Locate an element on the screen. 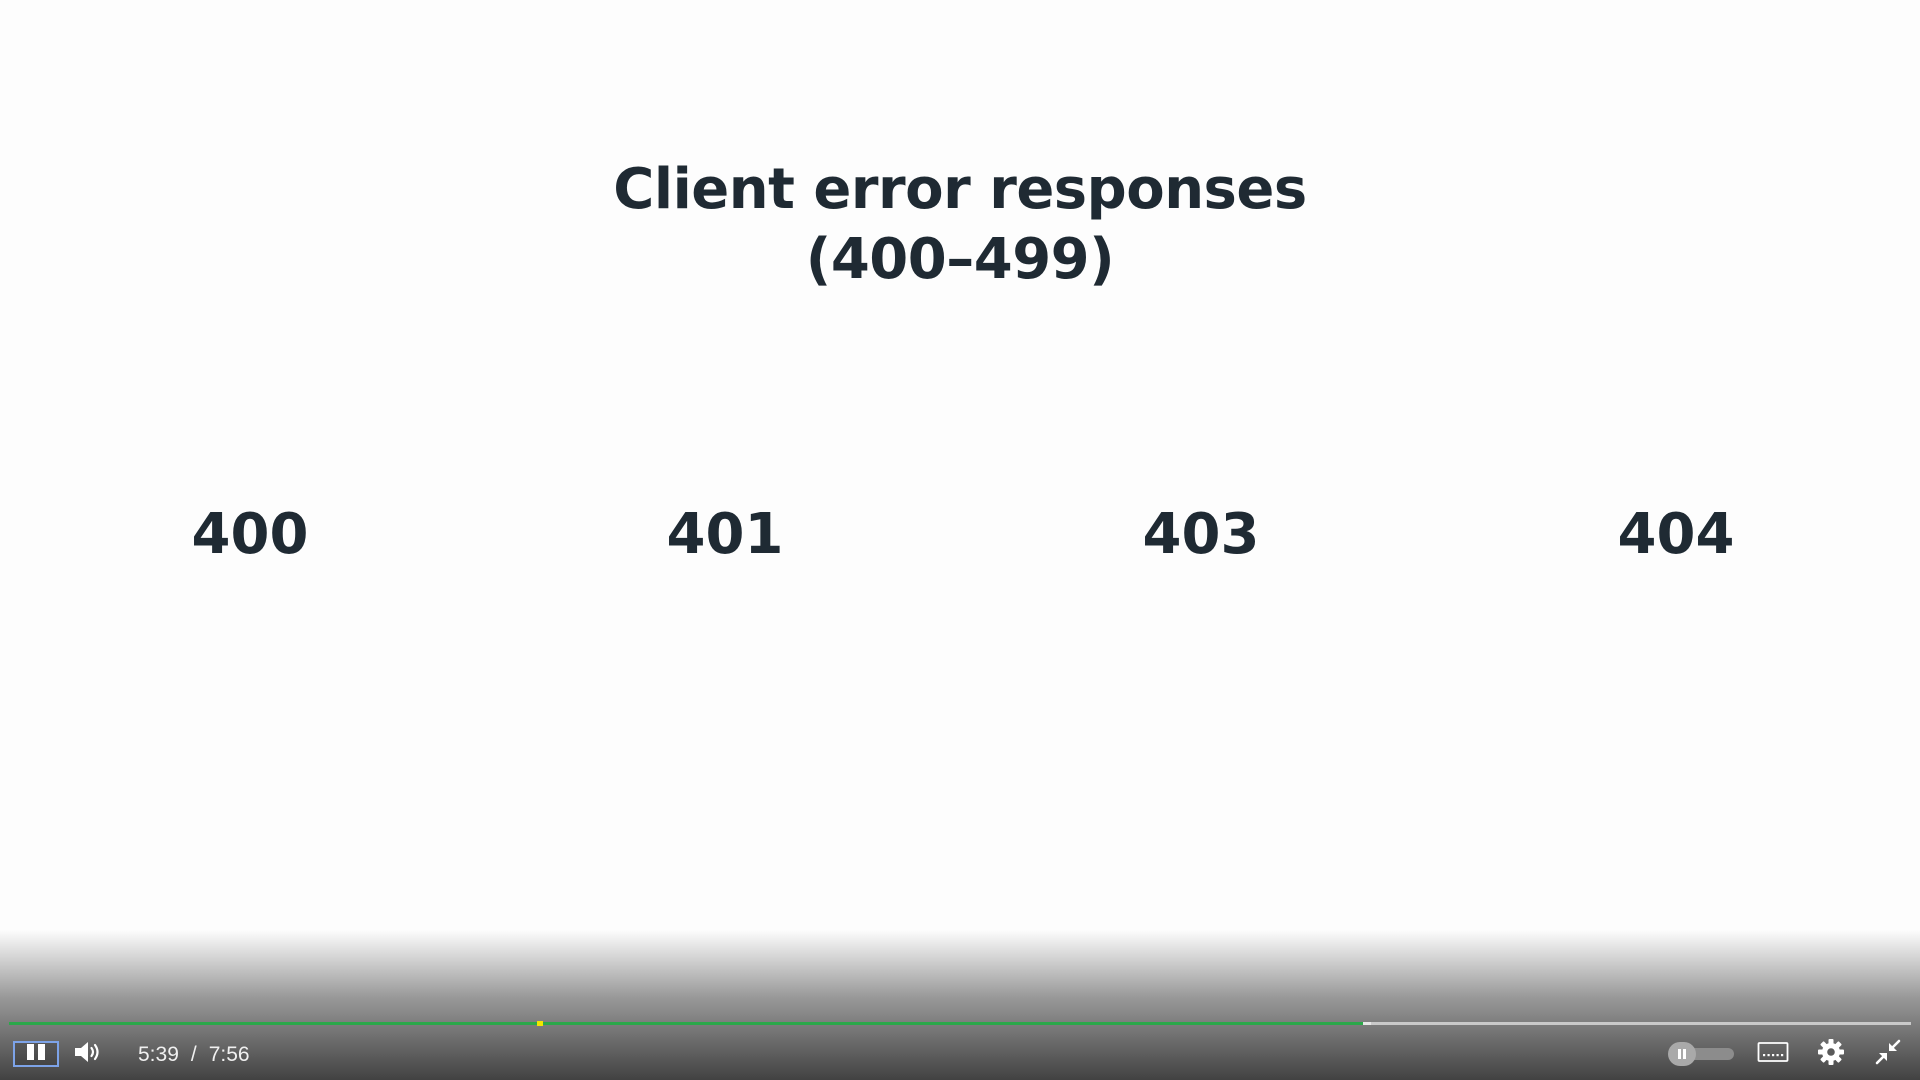  status-code-403: 403 is located at coordinates (1201, 534).